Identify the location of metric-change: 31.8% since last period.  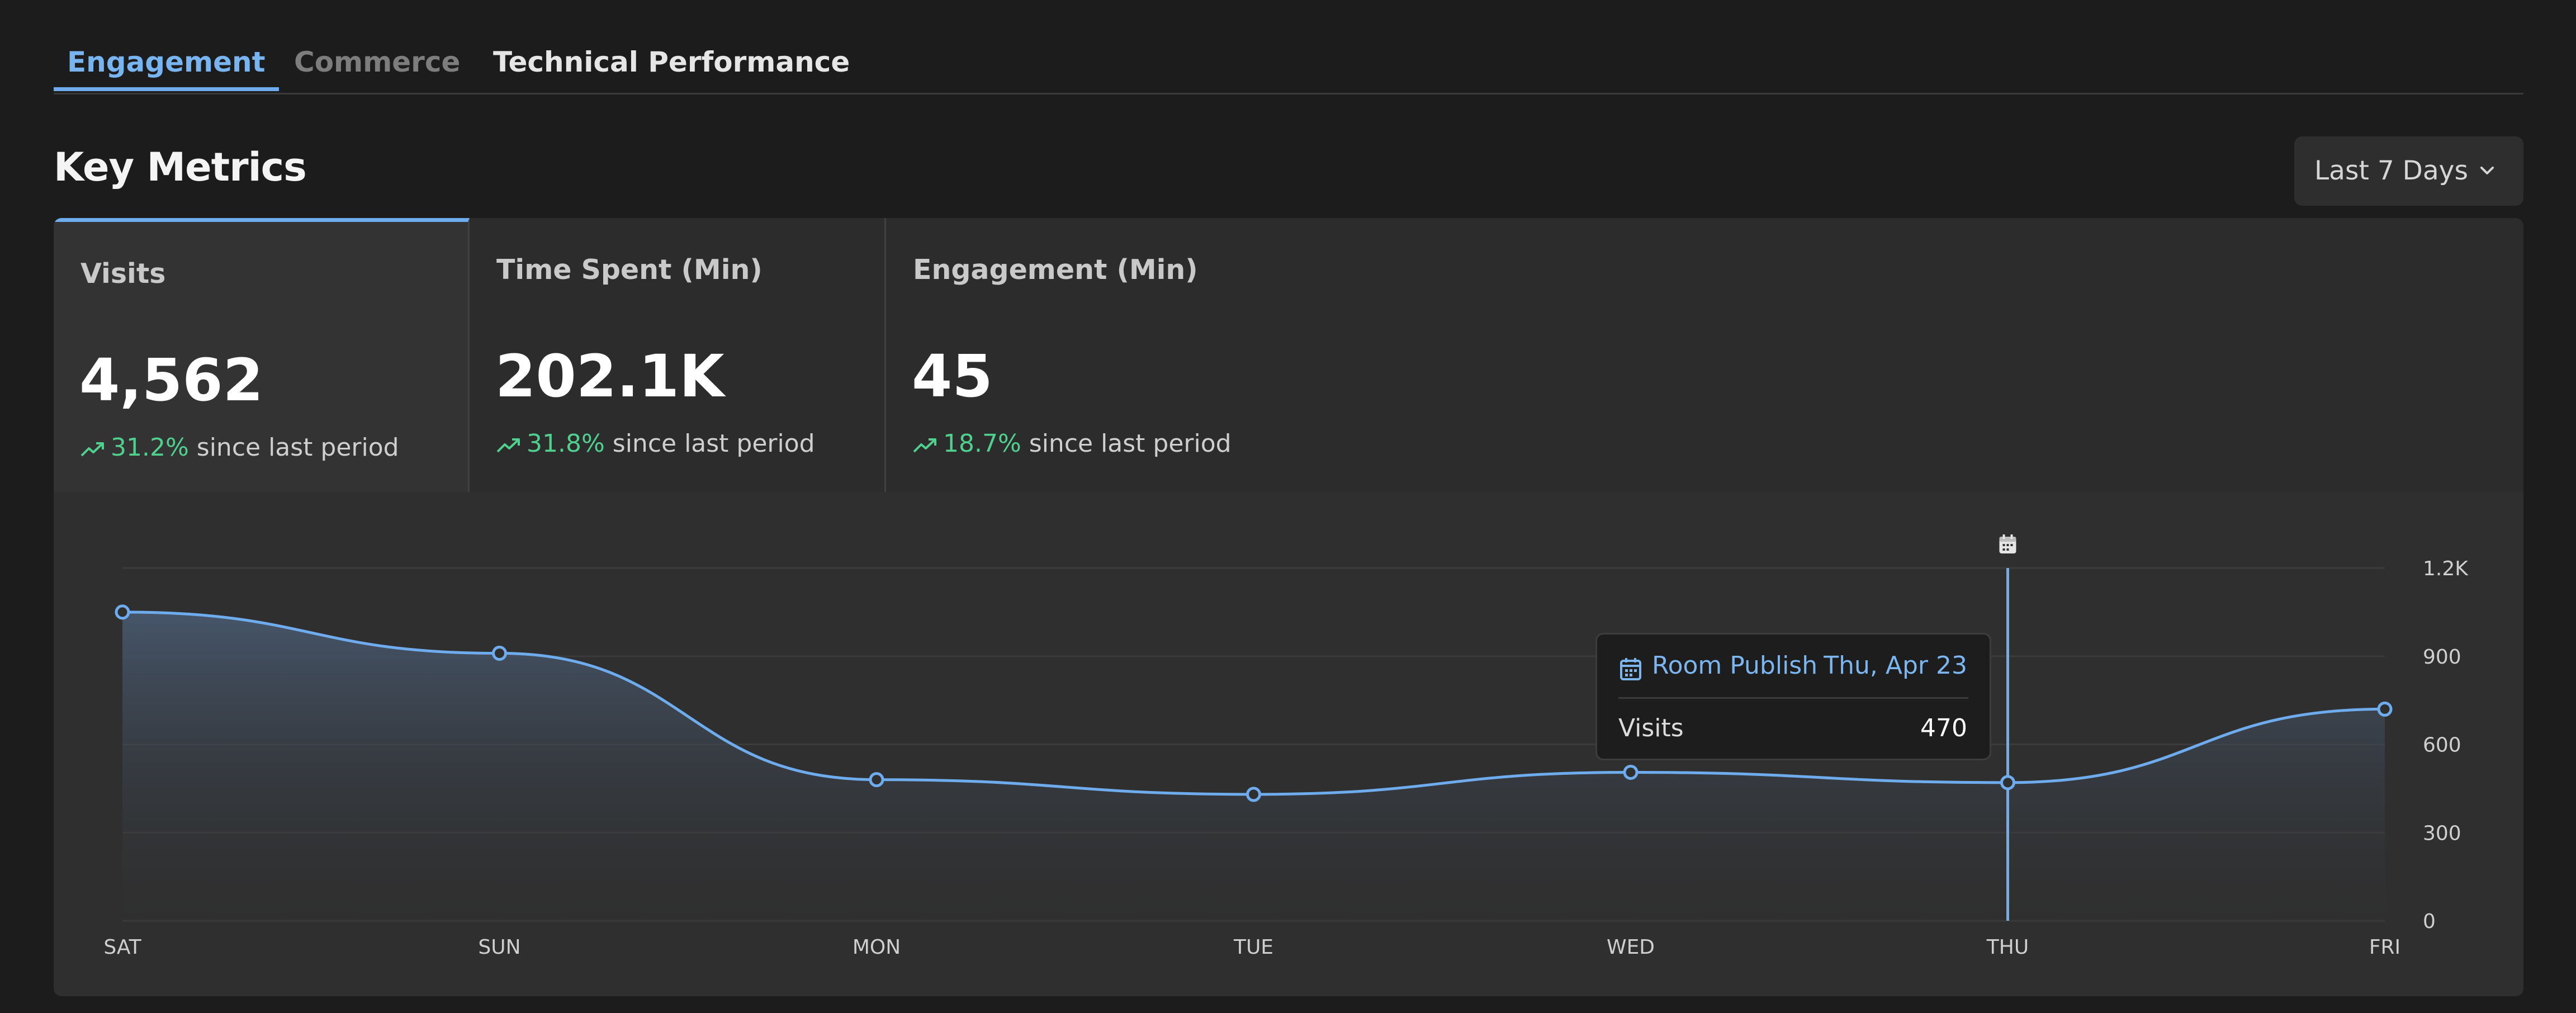
(656, 444).